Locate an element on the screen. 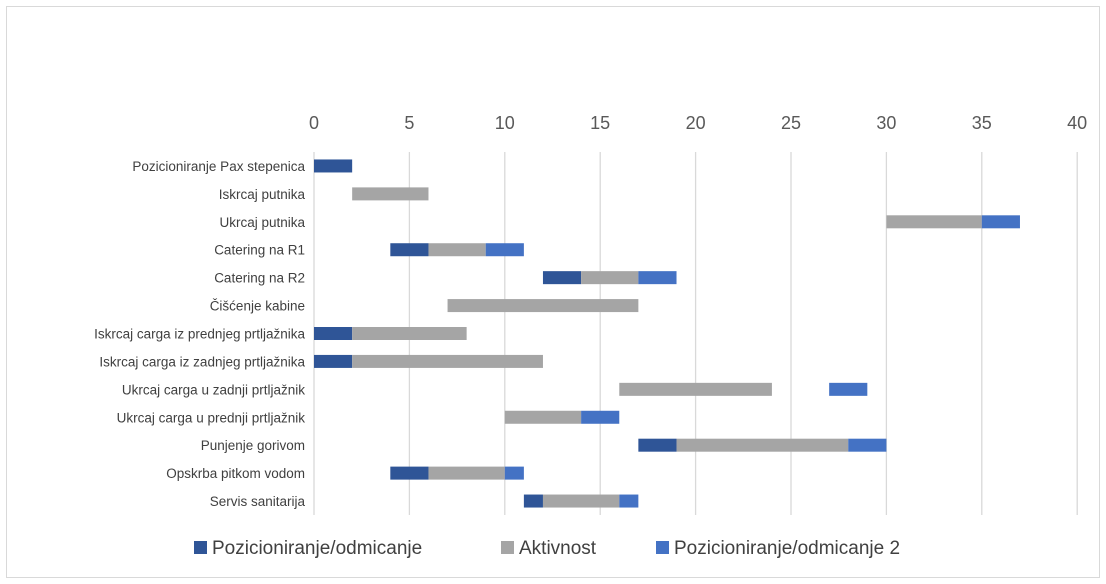 Image resolution: width=1106 pixels, height=584 pixels. x-axis-tick-labels: 0 5 10 15 20 25 30 35 40 is located at coordinates (698, 123).